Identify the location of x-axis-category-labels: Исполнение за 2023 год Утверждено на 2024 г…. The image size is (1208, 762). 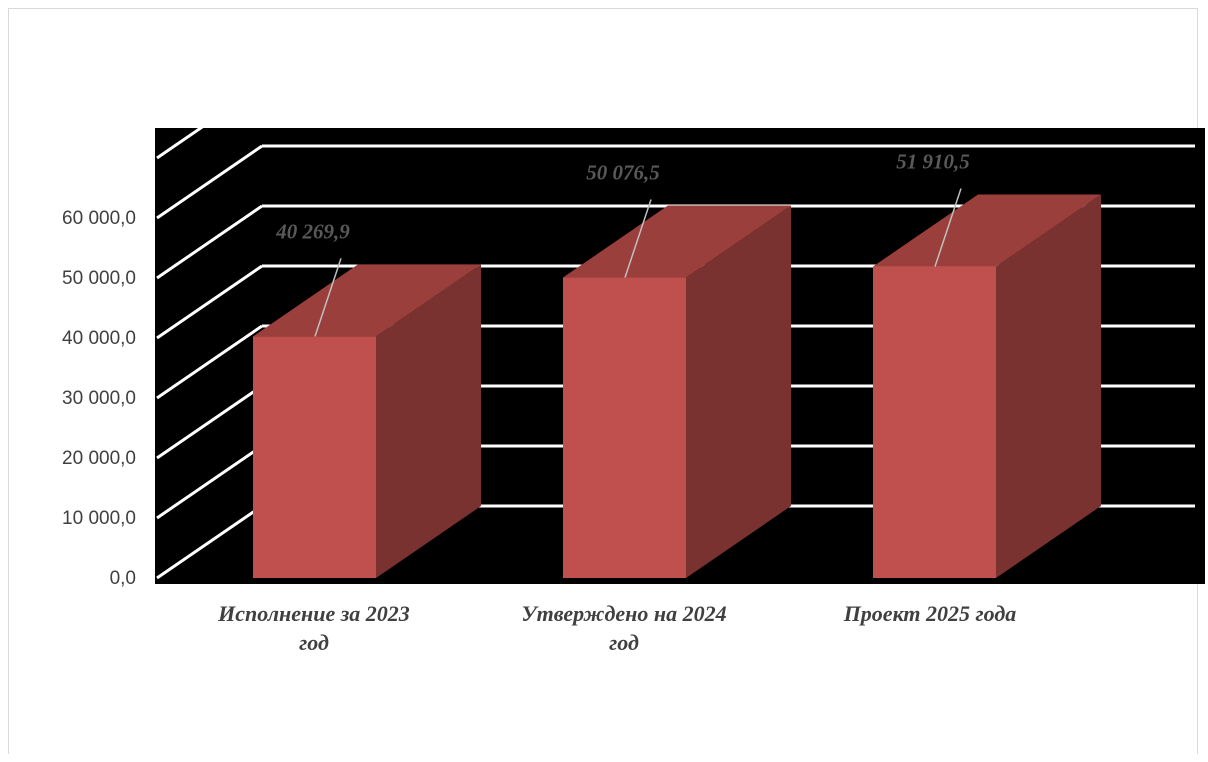
(616, 628).